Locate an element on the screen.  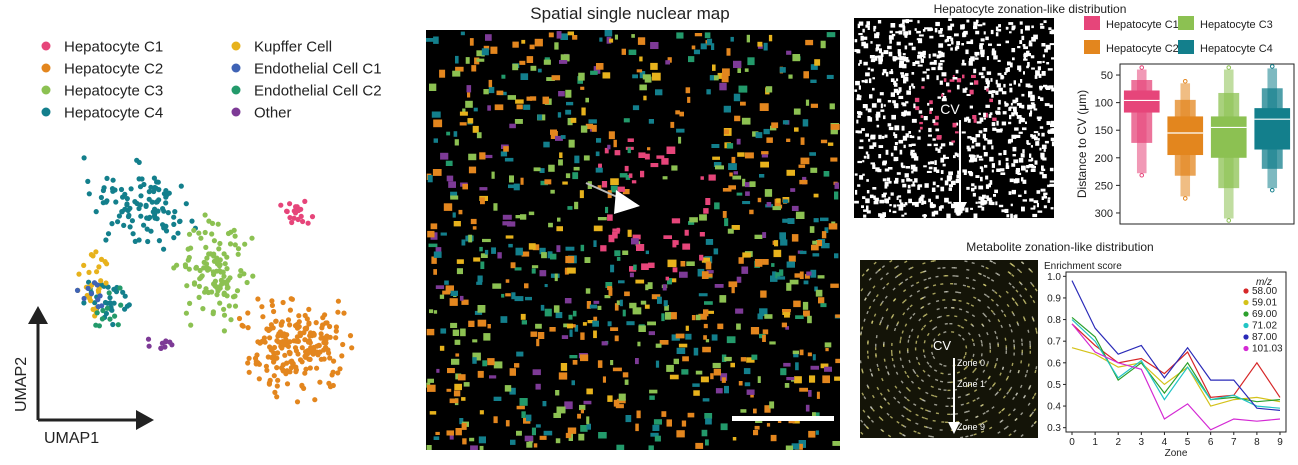
line-legend-marker is located at coordinates (1246, 314).